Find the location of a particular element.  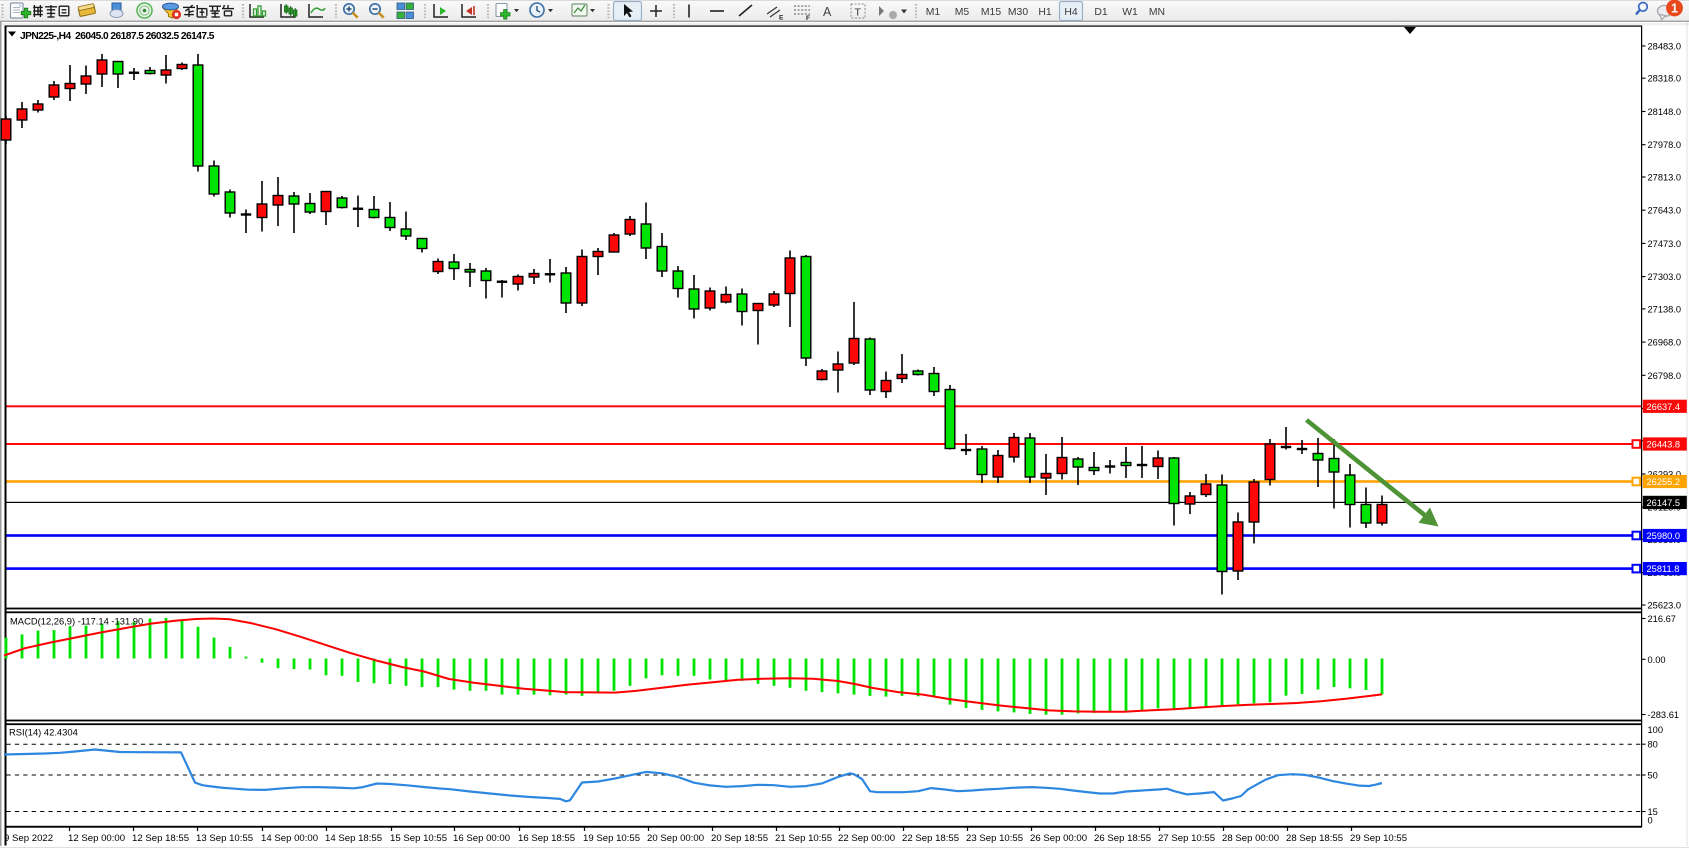

svg-text: 26968.0 is located at coordinates (1665, 343).